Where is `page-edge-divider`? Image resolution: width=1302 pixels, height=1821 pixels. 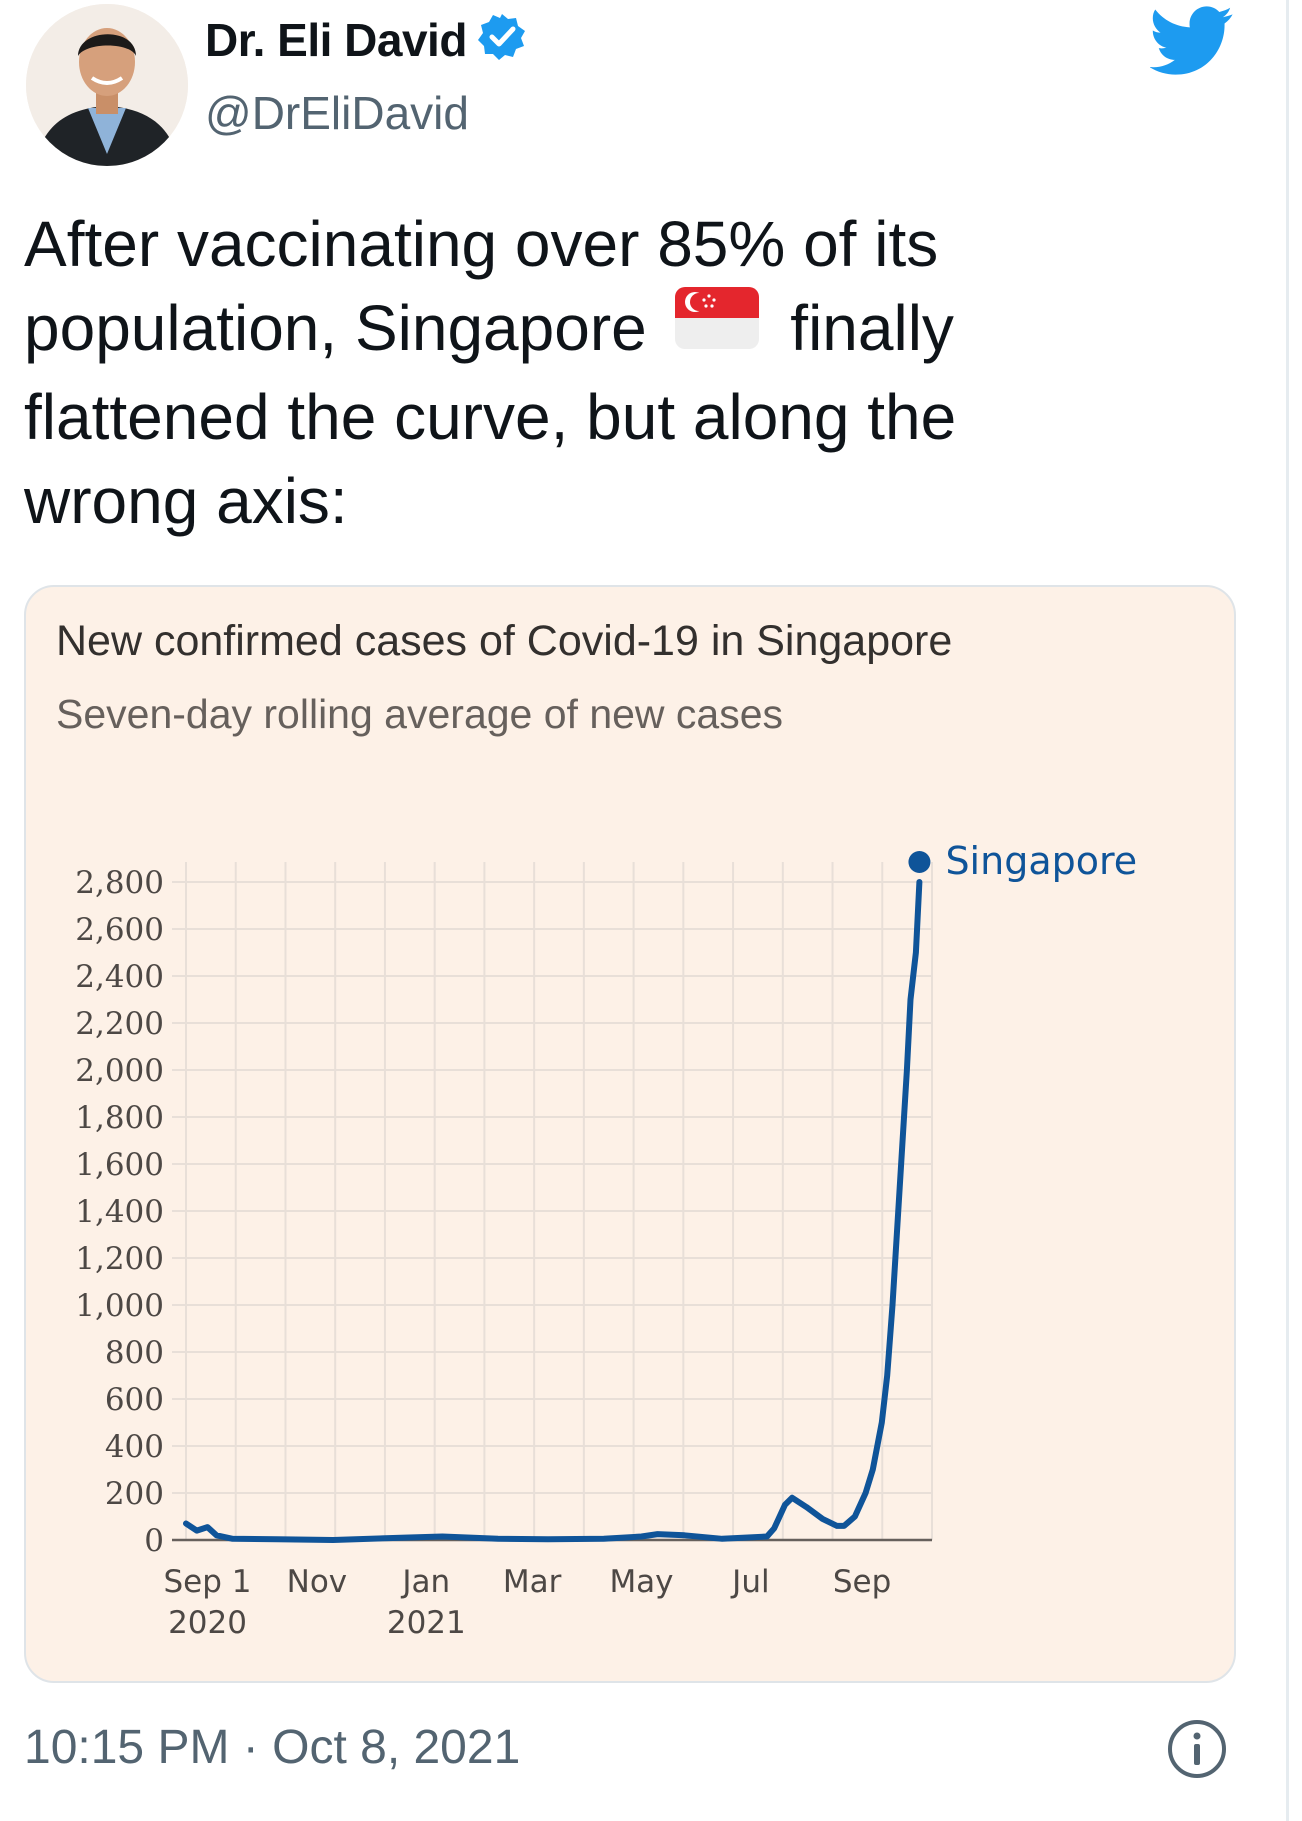 page-edge-divider is located at coordinates (1287, 910).